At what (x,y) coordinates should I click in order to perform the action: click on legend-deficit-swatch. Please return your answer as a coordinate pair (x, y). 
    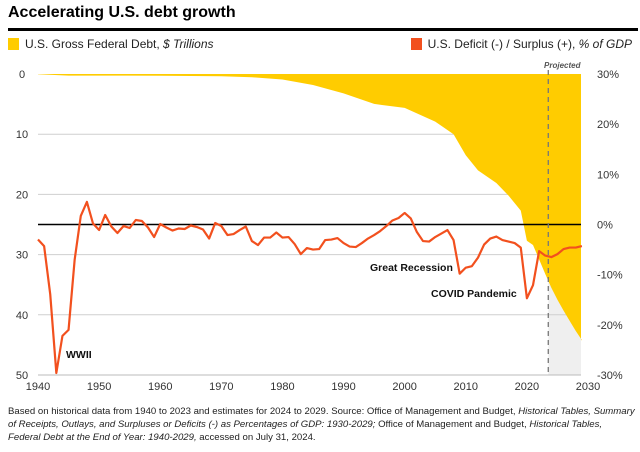
    Looking at the image, I should click on (416, 44).